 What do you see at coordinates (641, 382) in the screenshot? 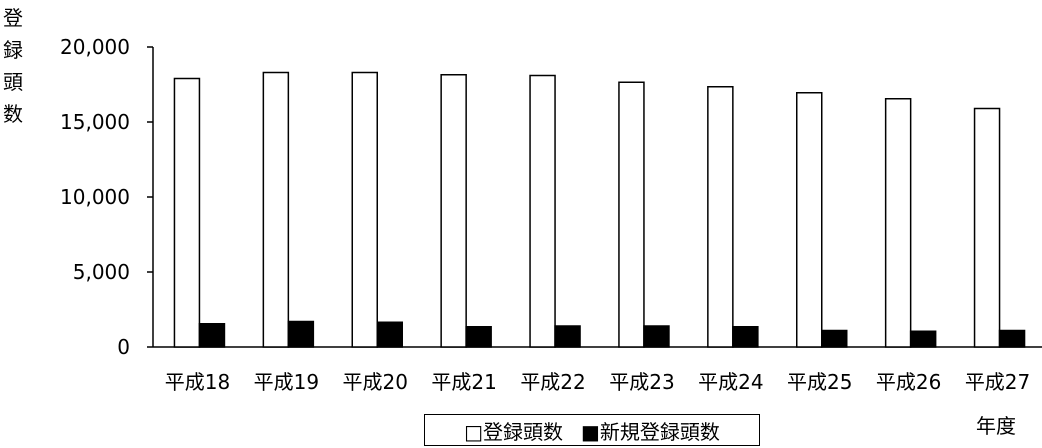
I see `x-tick-label: 平成23` at bounding box center [641, 382].